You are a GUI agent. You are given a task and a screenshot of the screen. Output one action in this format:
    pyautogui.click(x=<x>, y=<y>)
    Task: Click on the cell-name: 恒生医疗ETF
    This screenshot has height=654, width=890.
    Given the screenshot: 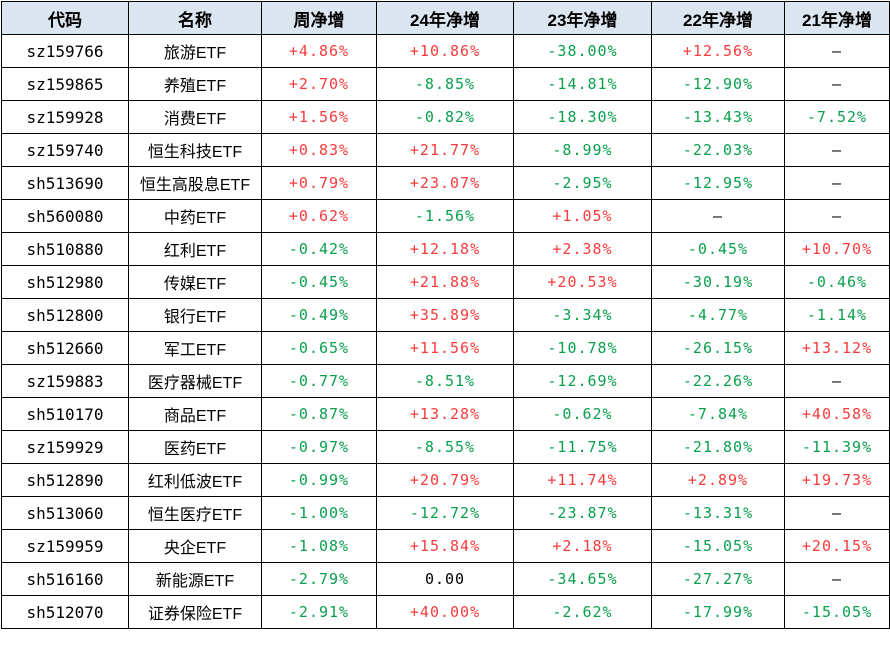 What is the action you would take?
    pyautogui.click(x=195, y=513)
    